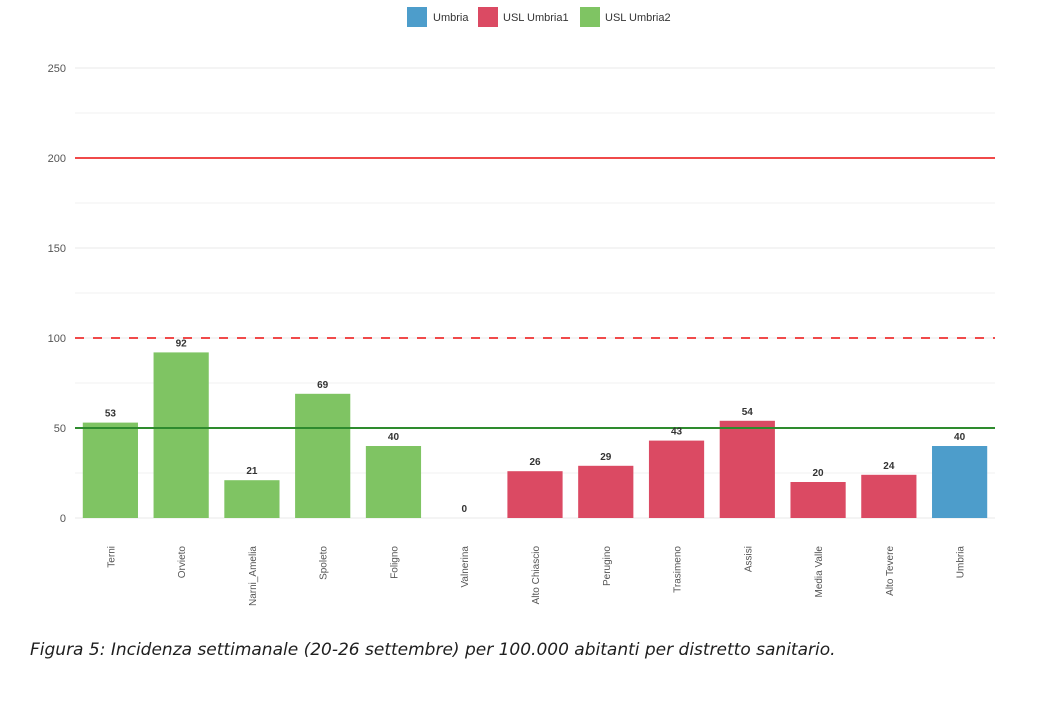 The image size is (1062, 717). What do you see at coordinates (451, 18) in the screenshot?
I see `legend-label: Umbria` at bounding box center [451, 18].